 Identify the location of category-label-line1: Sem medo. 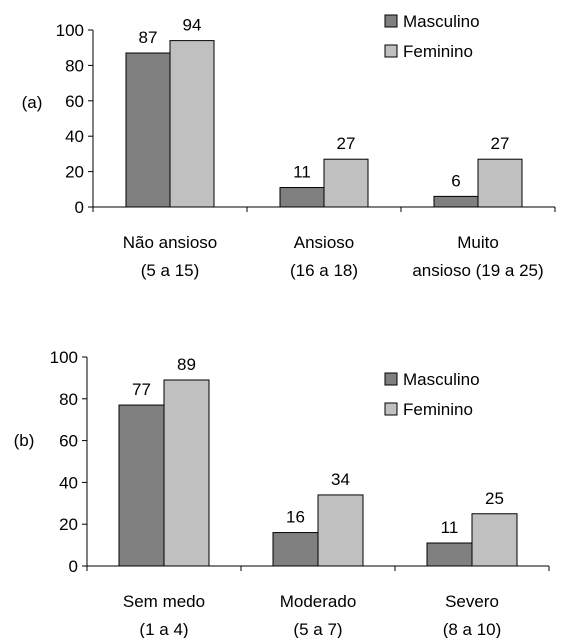
(164, 601).